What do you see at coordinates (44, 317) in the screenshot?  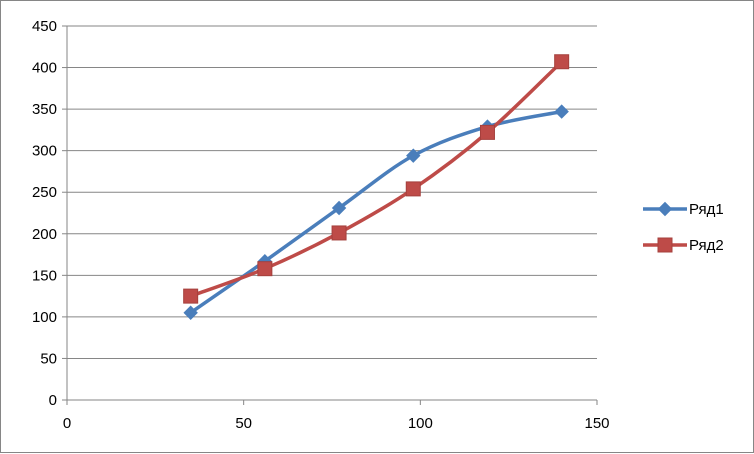 I see `y-tick-label: 100` at bounding box center [44, 317].